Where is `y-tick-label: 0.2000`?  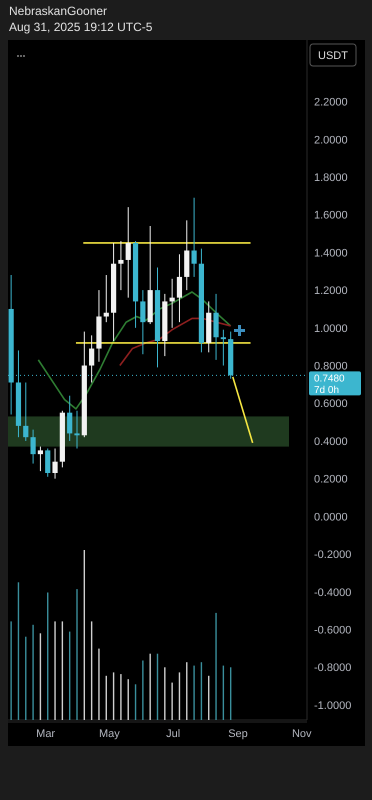
y-tick-label: 0.2000 is located at coordinates (331, 480).